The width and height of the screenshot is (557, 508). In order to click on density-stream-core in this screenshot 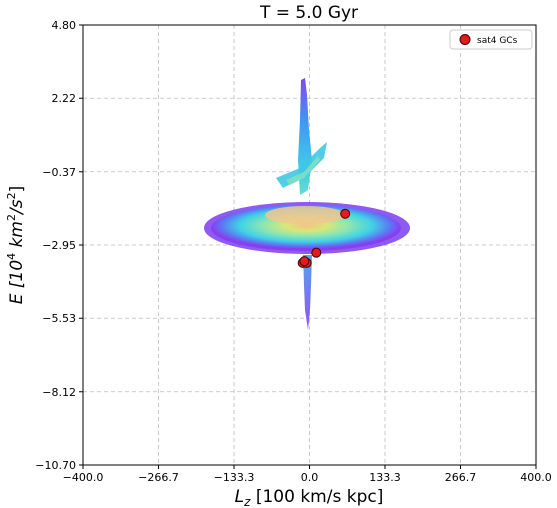, I will do `click(303, 170)`.